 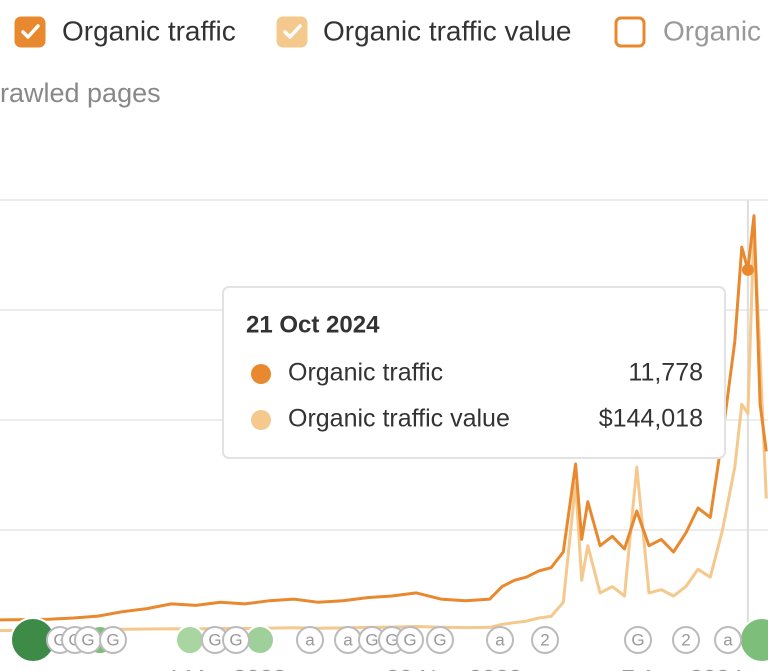 What do you see at coordinates (665, 373) in the screenshot?
I see `tooltip-value: 11,778` at bounding box center [665, 373].